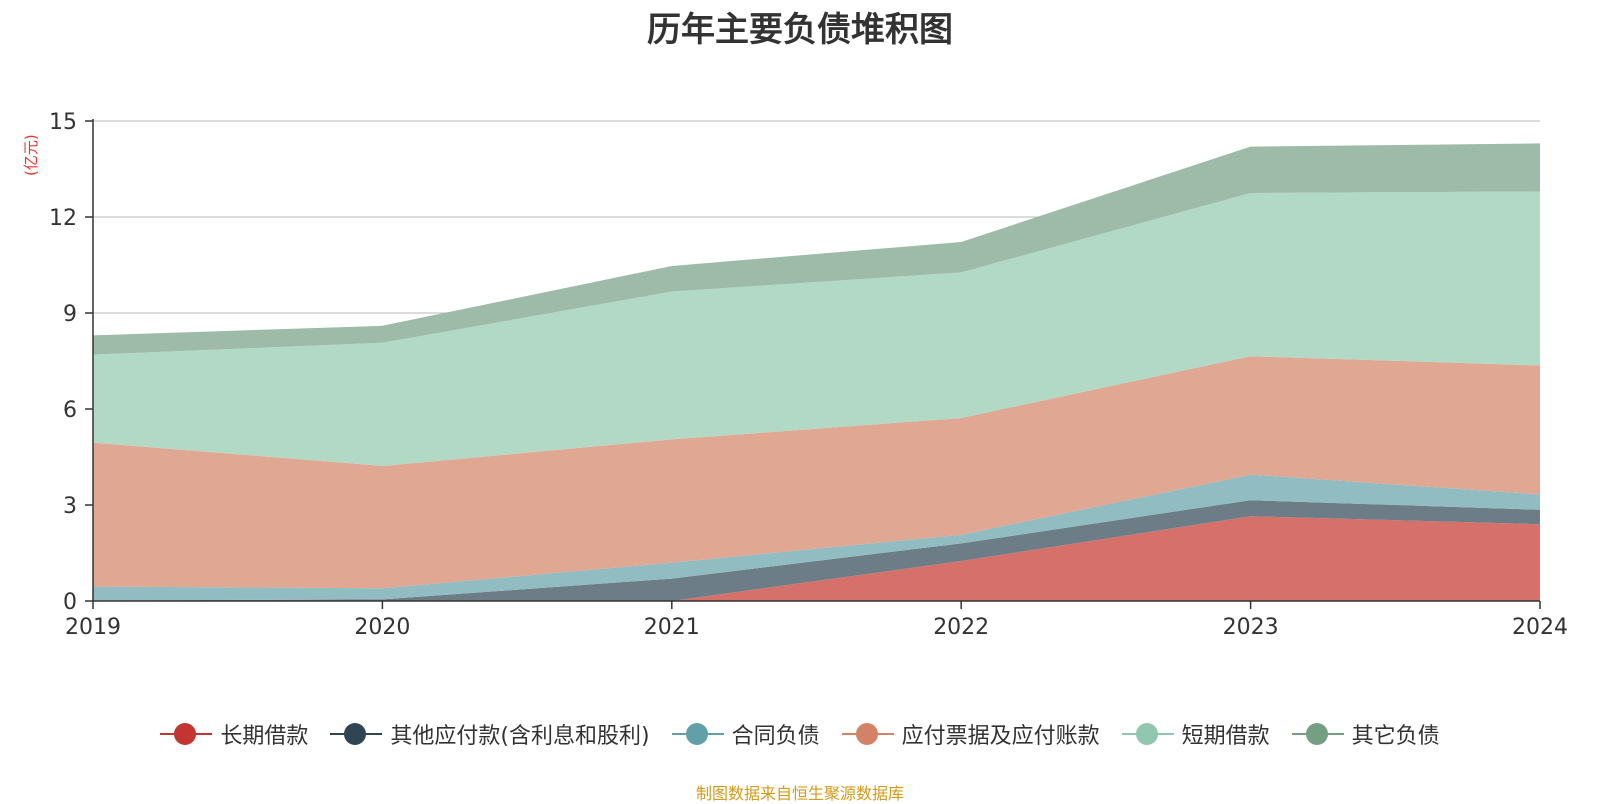 This screenshot has height=804, width=1600. What do you see at coordinates (799, 793) in the screenshot?
I see `source-note: 制图数据来自恒生聚源数据库` at bounding box center [799, 793].